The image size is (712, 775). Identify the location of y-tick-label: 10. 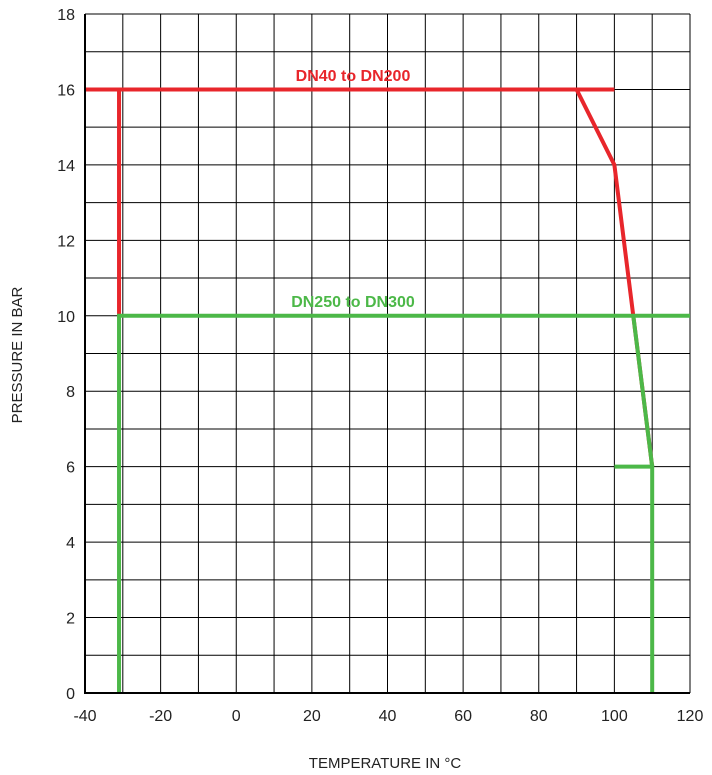
(66, 317).